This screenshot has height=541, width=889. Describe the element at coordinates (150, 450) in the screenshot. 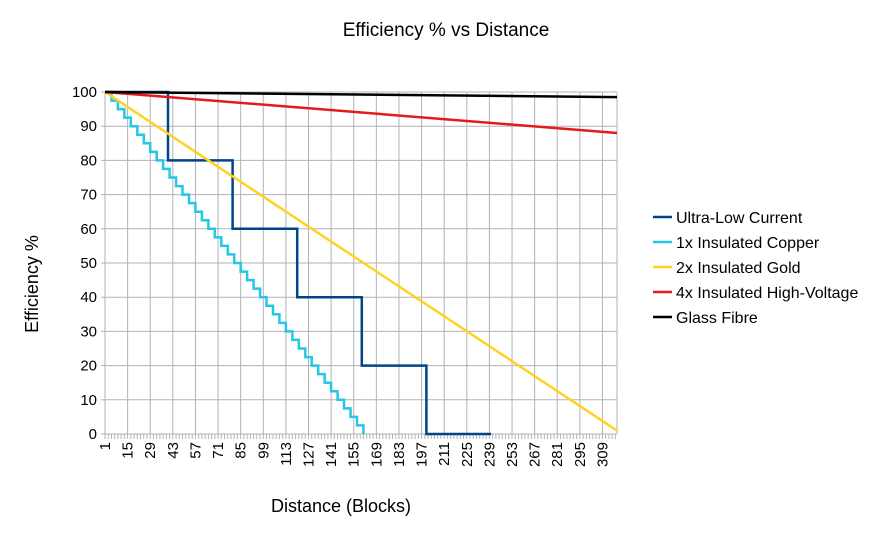

I see `x-tick-label-29: 29` at that location.